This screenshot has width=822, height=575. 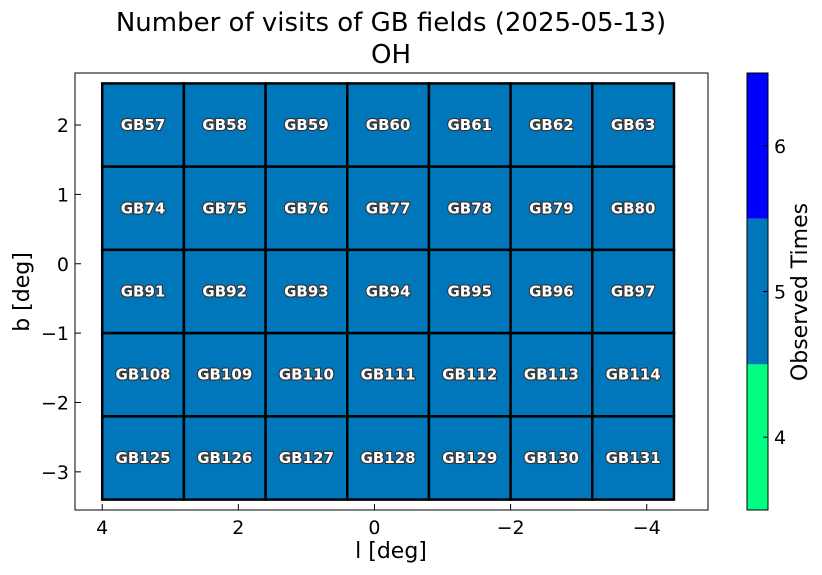 I want to click on field-label-gb78: GB78, so click(x=469, y=208).